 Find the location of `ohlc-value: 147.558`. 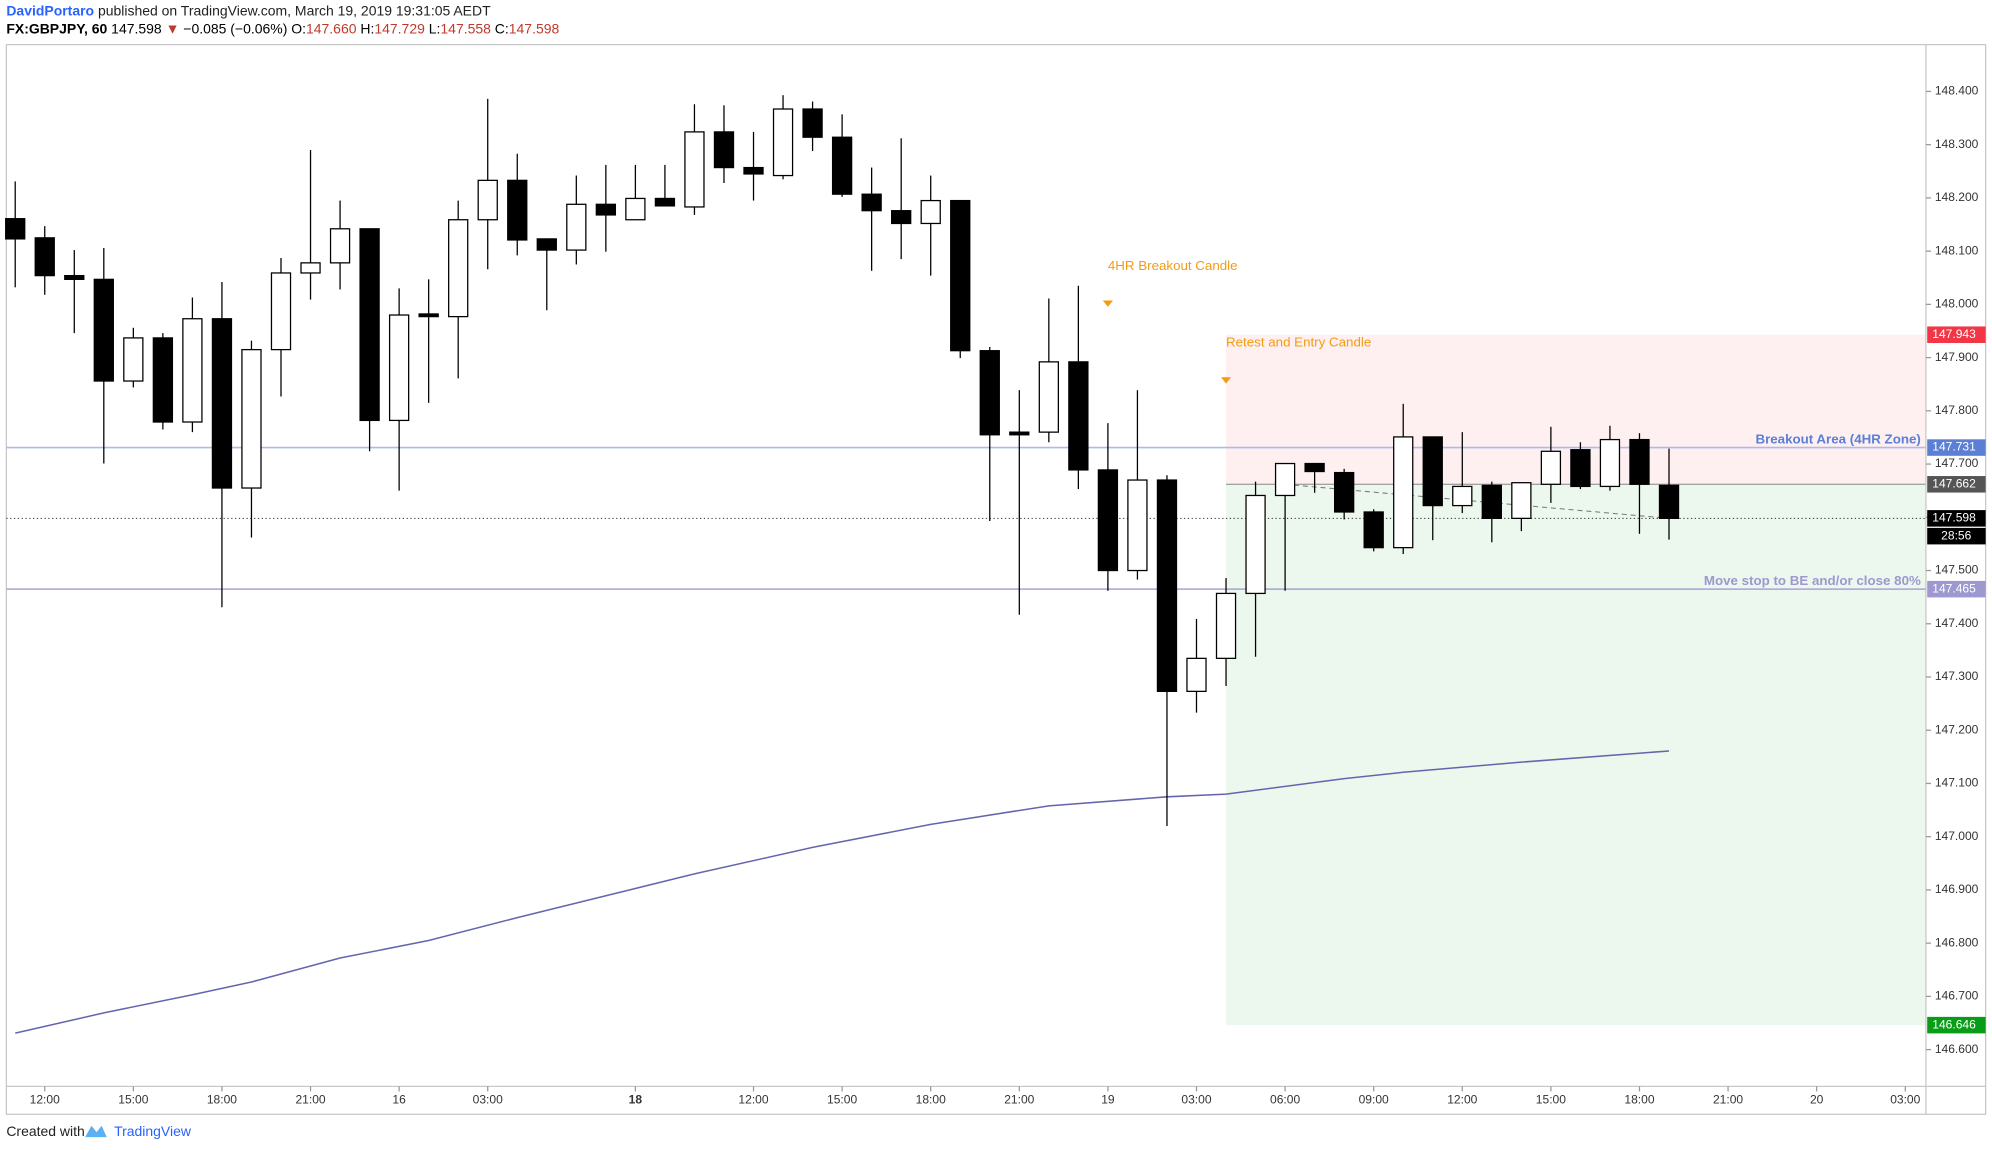

ohlc-value: 147.558 is located at coordinates (465, 28).